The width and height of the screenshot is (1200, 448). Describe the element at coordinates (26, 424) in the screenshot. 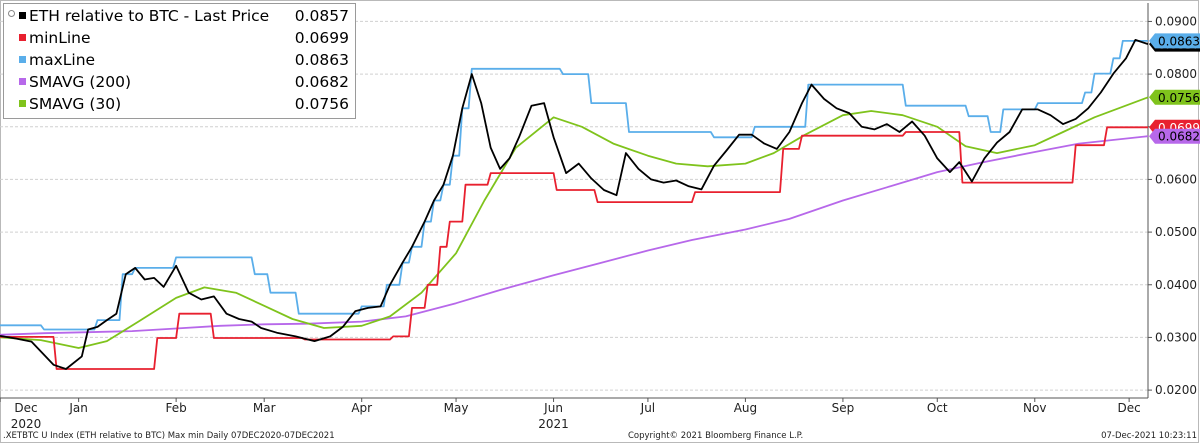

I see `x-year-label: 2020` at that location.